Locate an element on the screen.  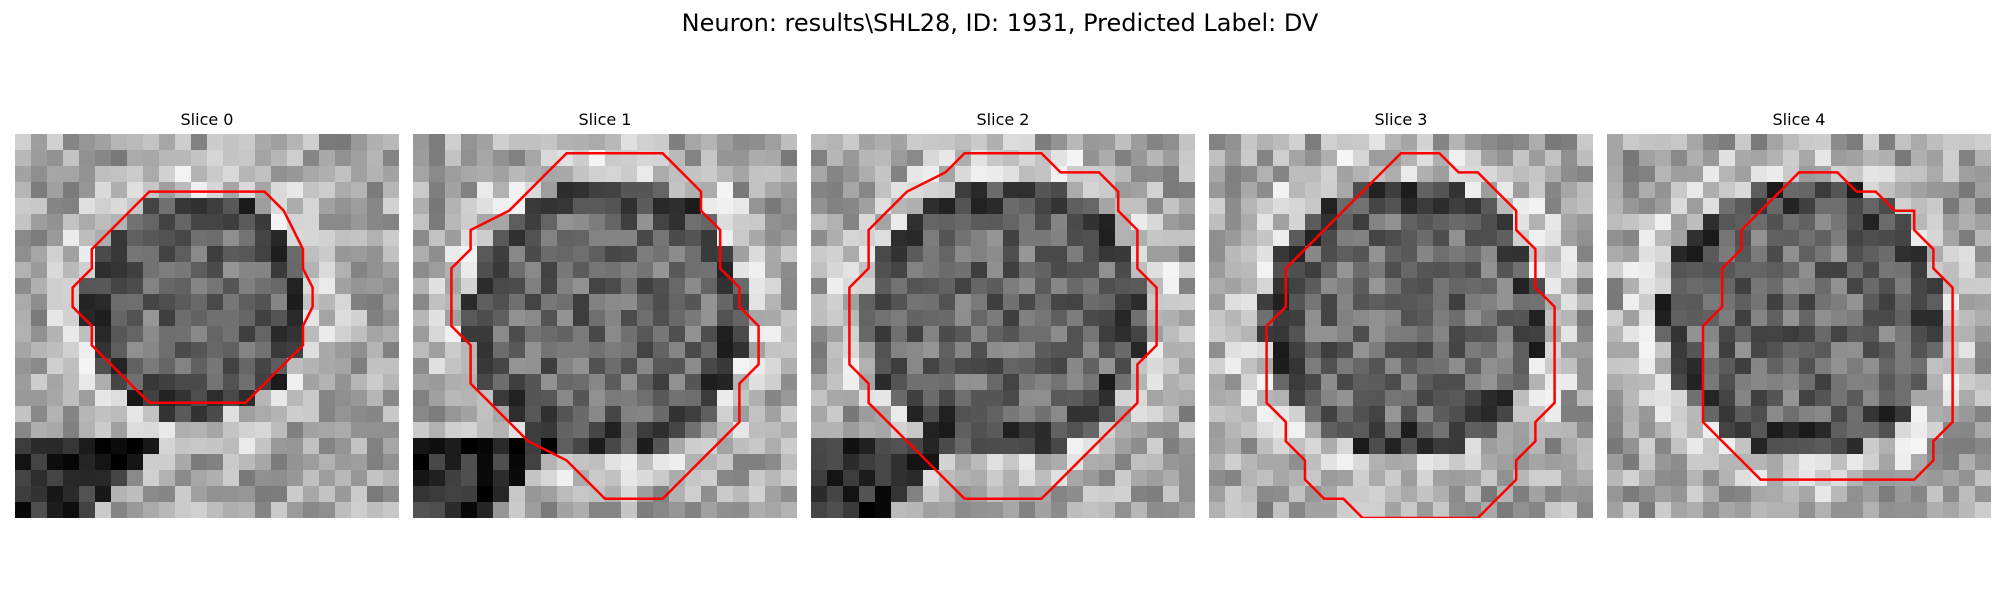
slice-2-contour is located at coordinates (1003, 326).